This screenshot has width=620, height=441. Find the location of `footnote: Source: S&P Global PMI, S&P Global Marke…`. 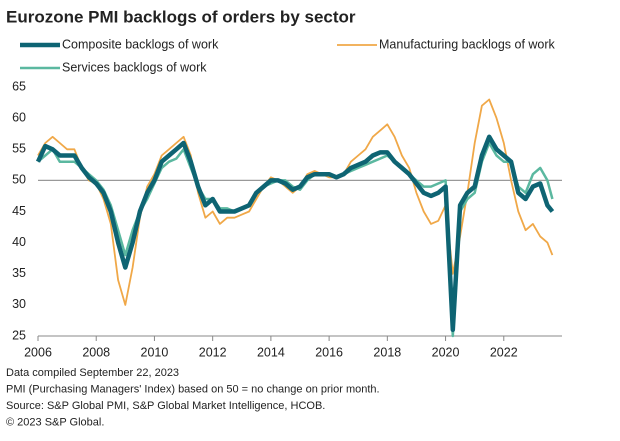

footnote: Source: S&P Global PMI, S&P Global Marke… is located at coordinates (165, 406).